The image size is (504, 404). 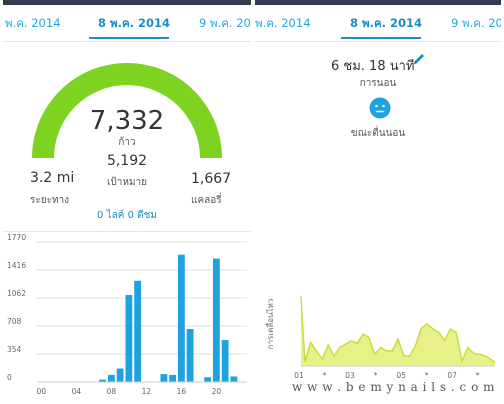 What do you see at coordinates (269, 324) in the screenshot?
I see `y-axis-label: การเคลื่อนไหว` at bounding box center [269, 324].